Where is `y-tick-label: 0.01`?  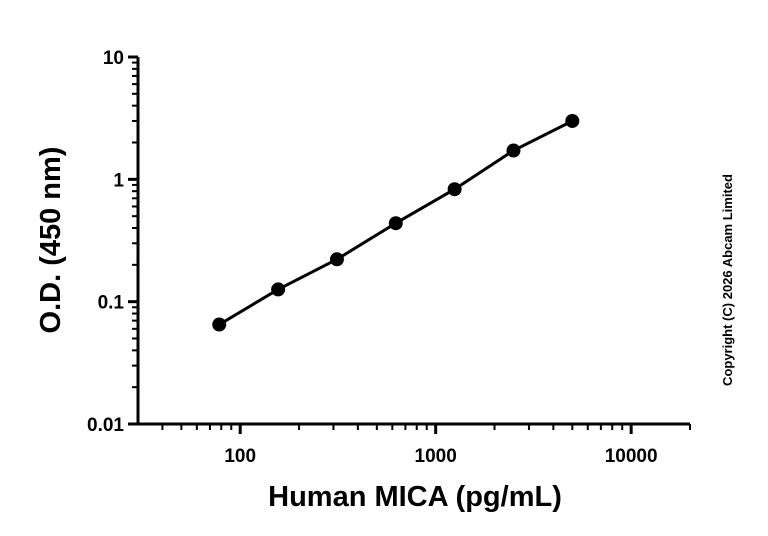
y-tick-label: 0.01 is located at coordinates (105, 425).